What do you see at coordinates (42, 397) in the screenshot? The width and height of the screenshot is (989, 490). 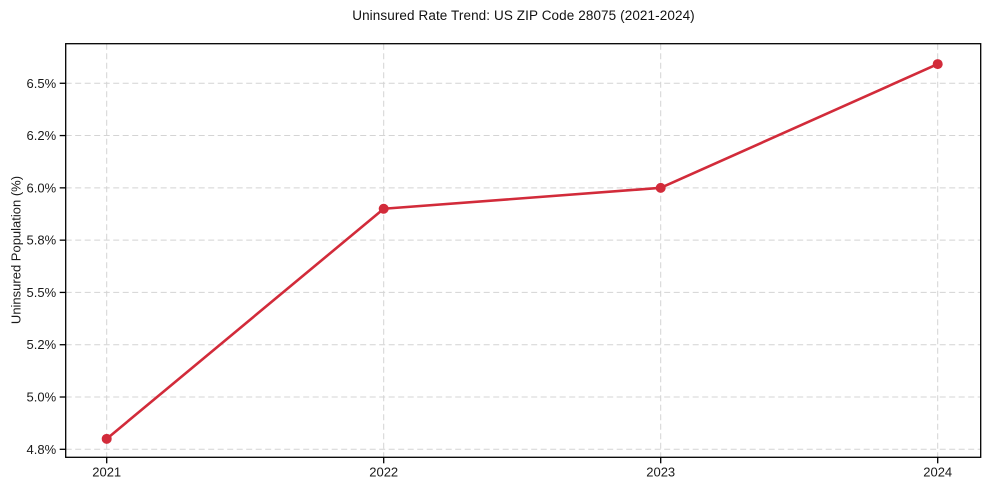 I see `y-tick-label: 5.0%` at bounding box center [42, 397].